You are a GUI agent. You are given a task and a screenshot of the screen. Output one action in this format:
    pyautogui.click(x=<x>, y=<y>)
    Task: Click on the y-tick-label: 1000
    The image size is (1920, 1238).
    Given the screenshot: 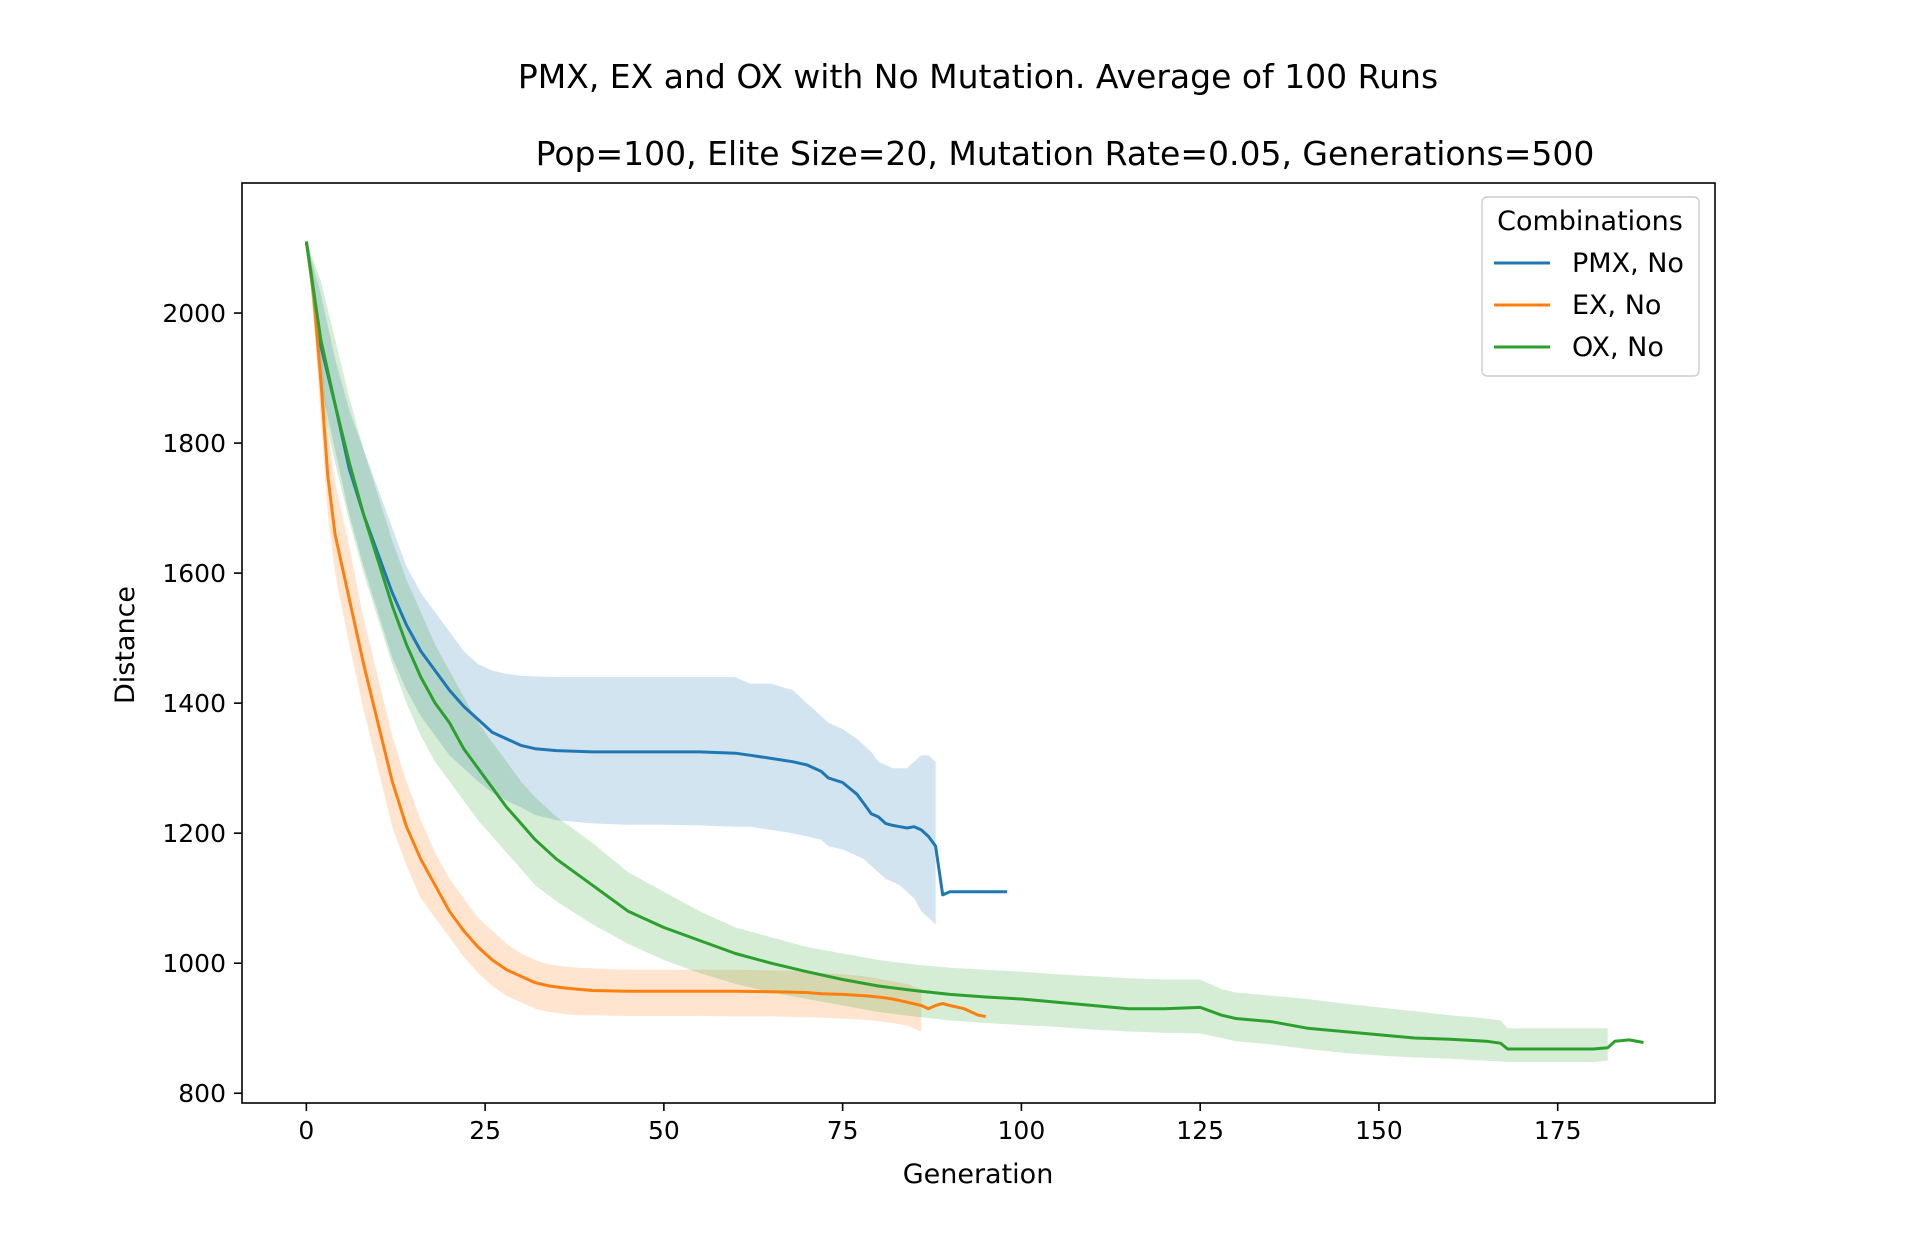 What is the action you would take?
    pyautogui.click(x=194, y=963)
    